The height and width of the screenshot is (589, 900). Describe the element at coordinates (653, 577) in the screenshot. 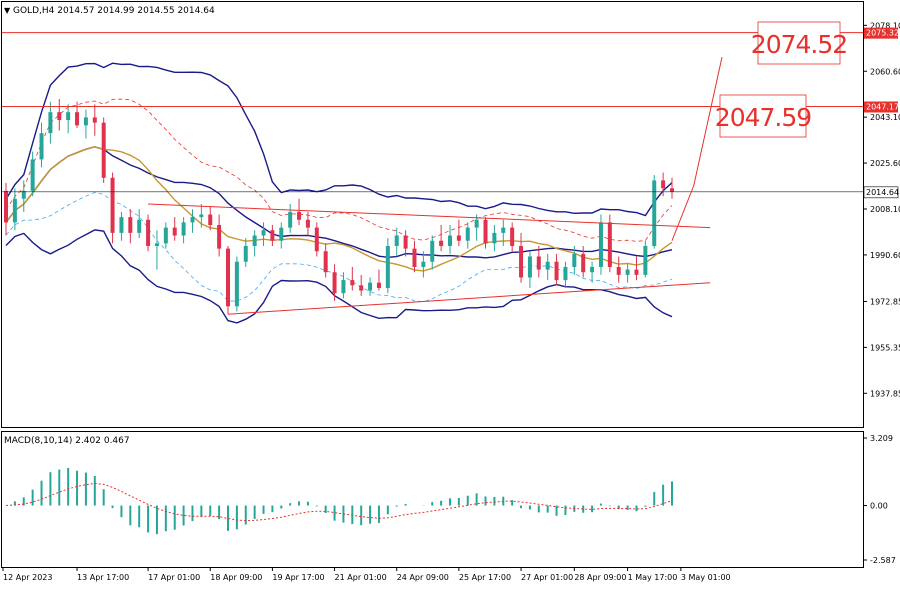

I see `time-tick-label: 1 May 17:00` at that location.